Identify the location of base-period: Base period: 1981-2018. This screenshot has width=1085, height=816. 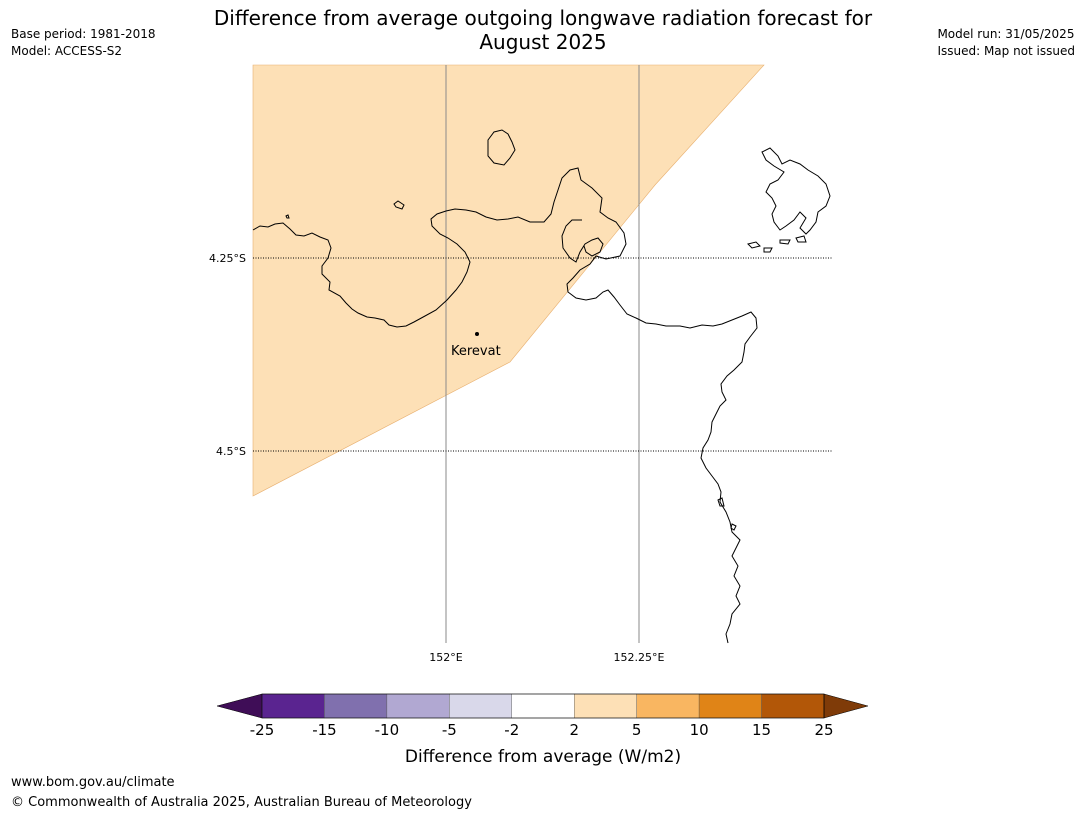
(83, 34).